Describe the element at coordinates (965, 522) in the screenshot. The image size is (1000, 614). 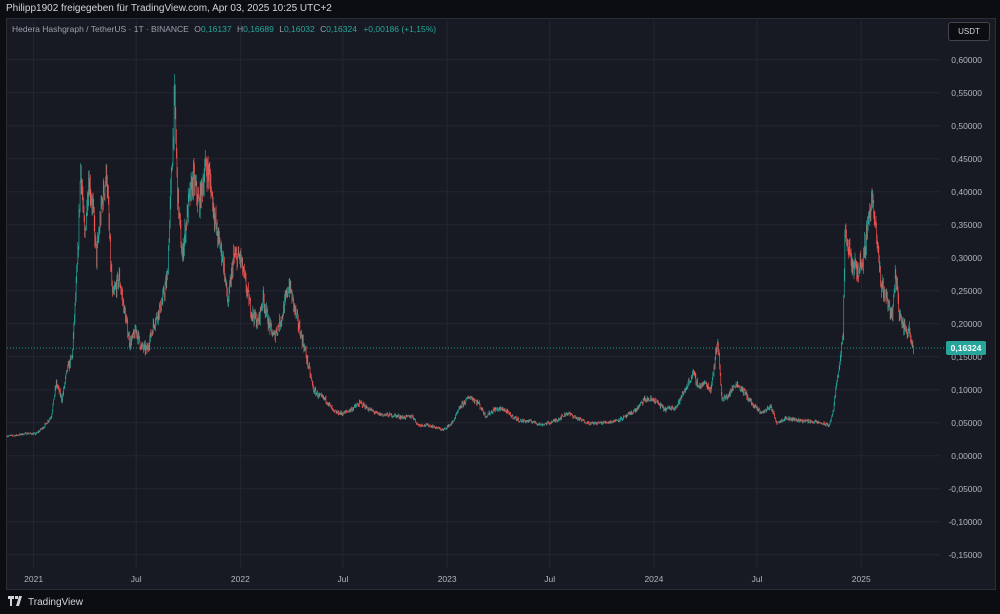
I see `price-tick-label: -0,10000` at that location.